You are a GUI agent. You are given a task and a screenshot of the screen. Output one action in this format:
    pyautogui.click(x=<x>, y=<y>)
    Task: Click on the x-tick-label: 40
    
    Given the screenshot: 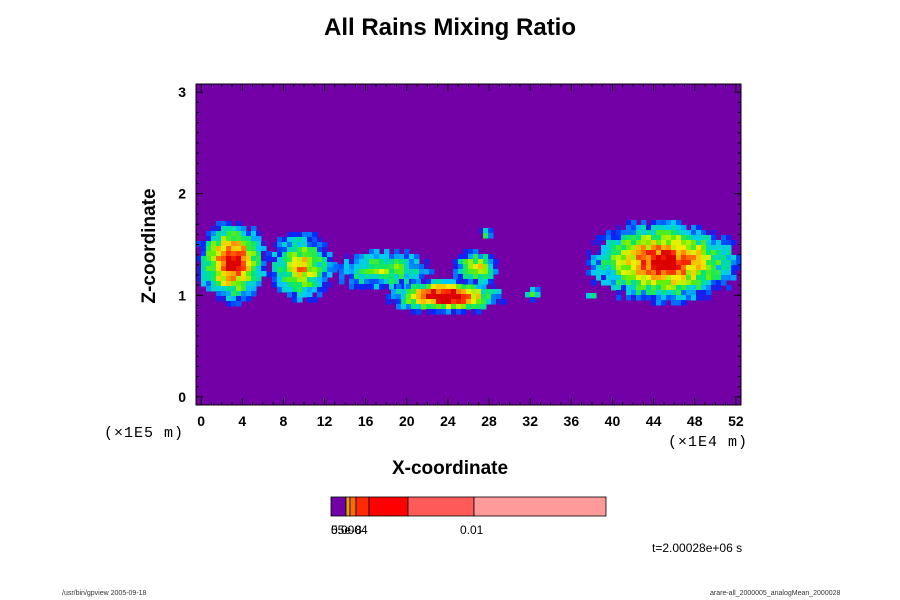 What is the action you would take?
    pyautogui.click(x=613, y=421)
    